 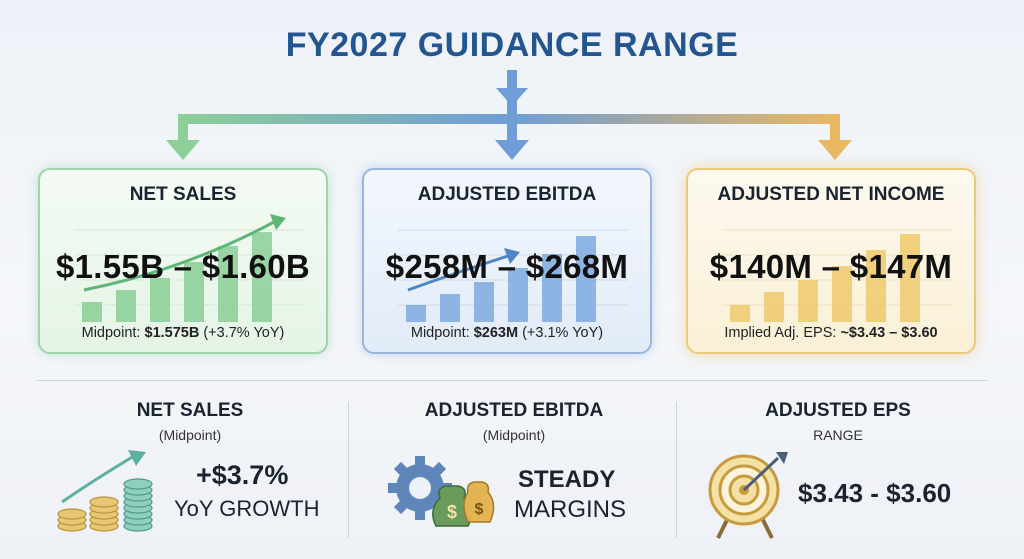 I want to click on adjusted-eps-summary: ADJUSTED EPS RANGE $3.43 - $3.60, so click(x=838, y=475).